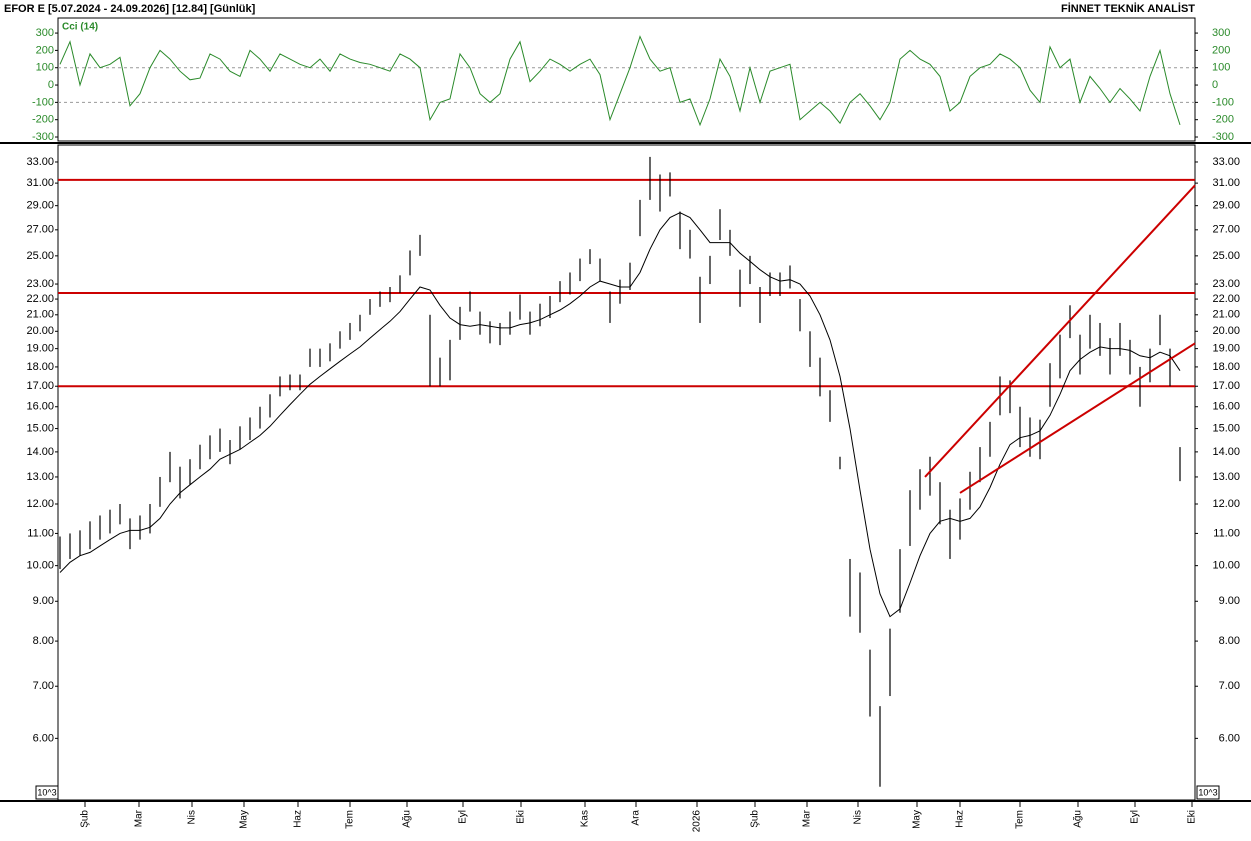  I want to click on x-tick-label: Ara, so click(636, 818).